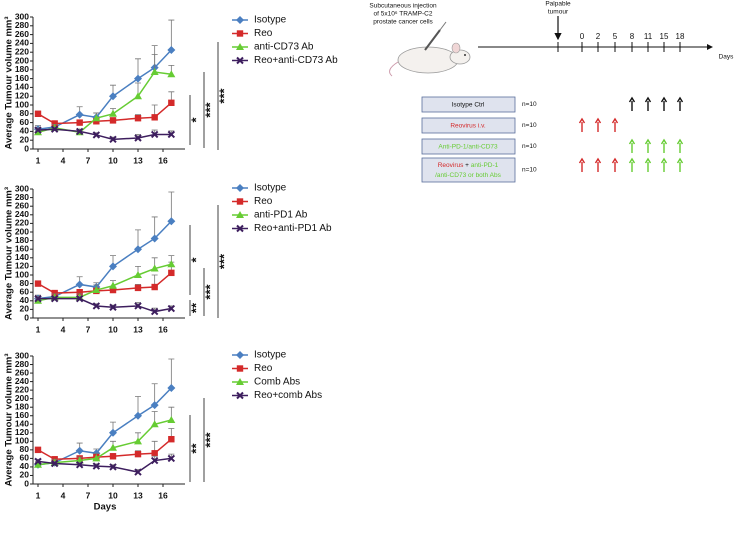  I want to click on group-label-part: /anti-CD73 or both Abs, so click(468, 175).